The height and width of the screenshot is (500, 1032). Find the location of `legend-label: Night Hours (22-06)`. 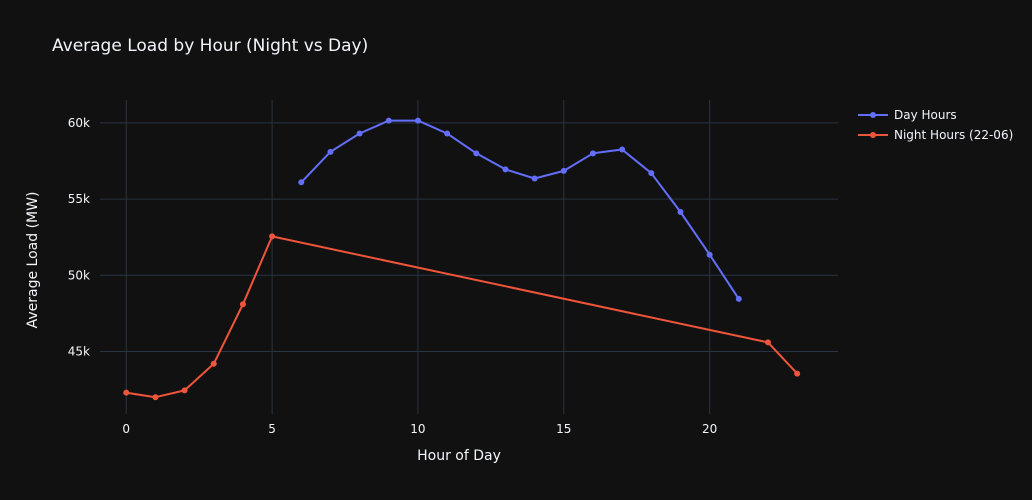

legend-label: Night Hours (22-06) is located at coordinates (953, 135).